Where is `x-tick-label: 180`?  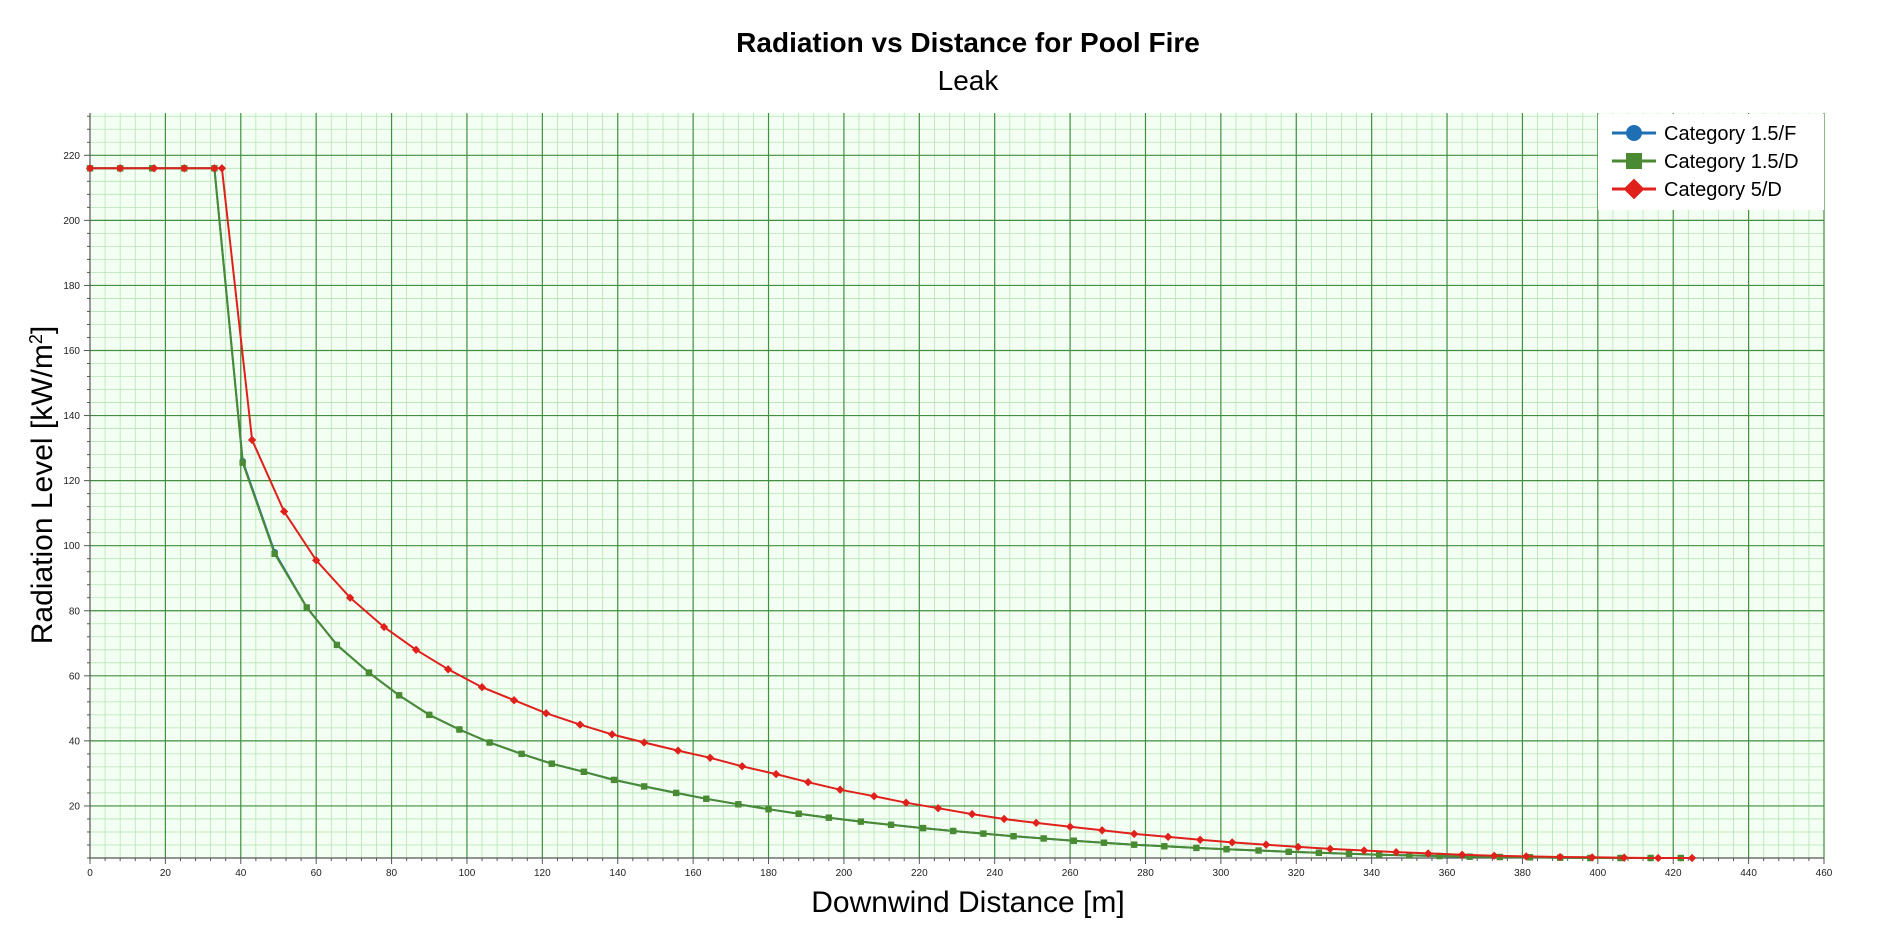
x-tick-label: 180 is located at coordinates (768, 873).